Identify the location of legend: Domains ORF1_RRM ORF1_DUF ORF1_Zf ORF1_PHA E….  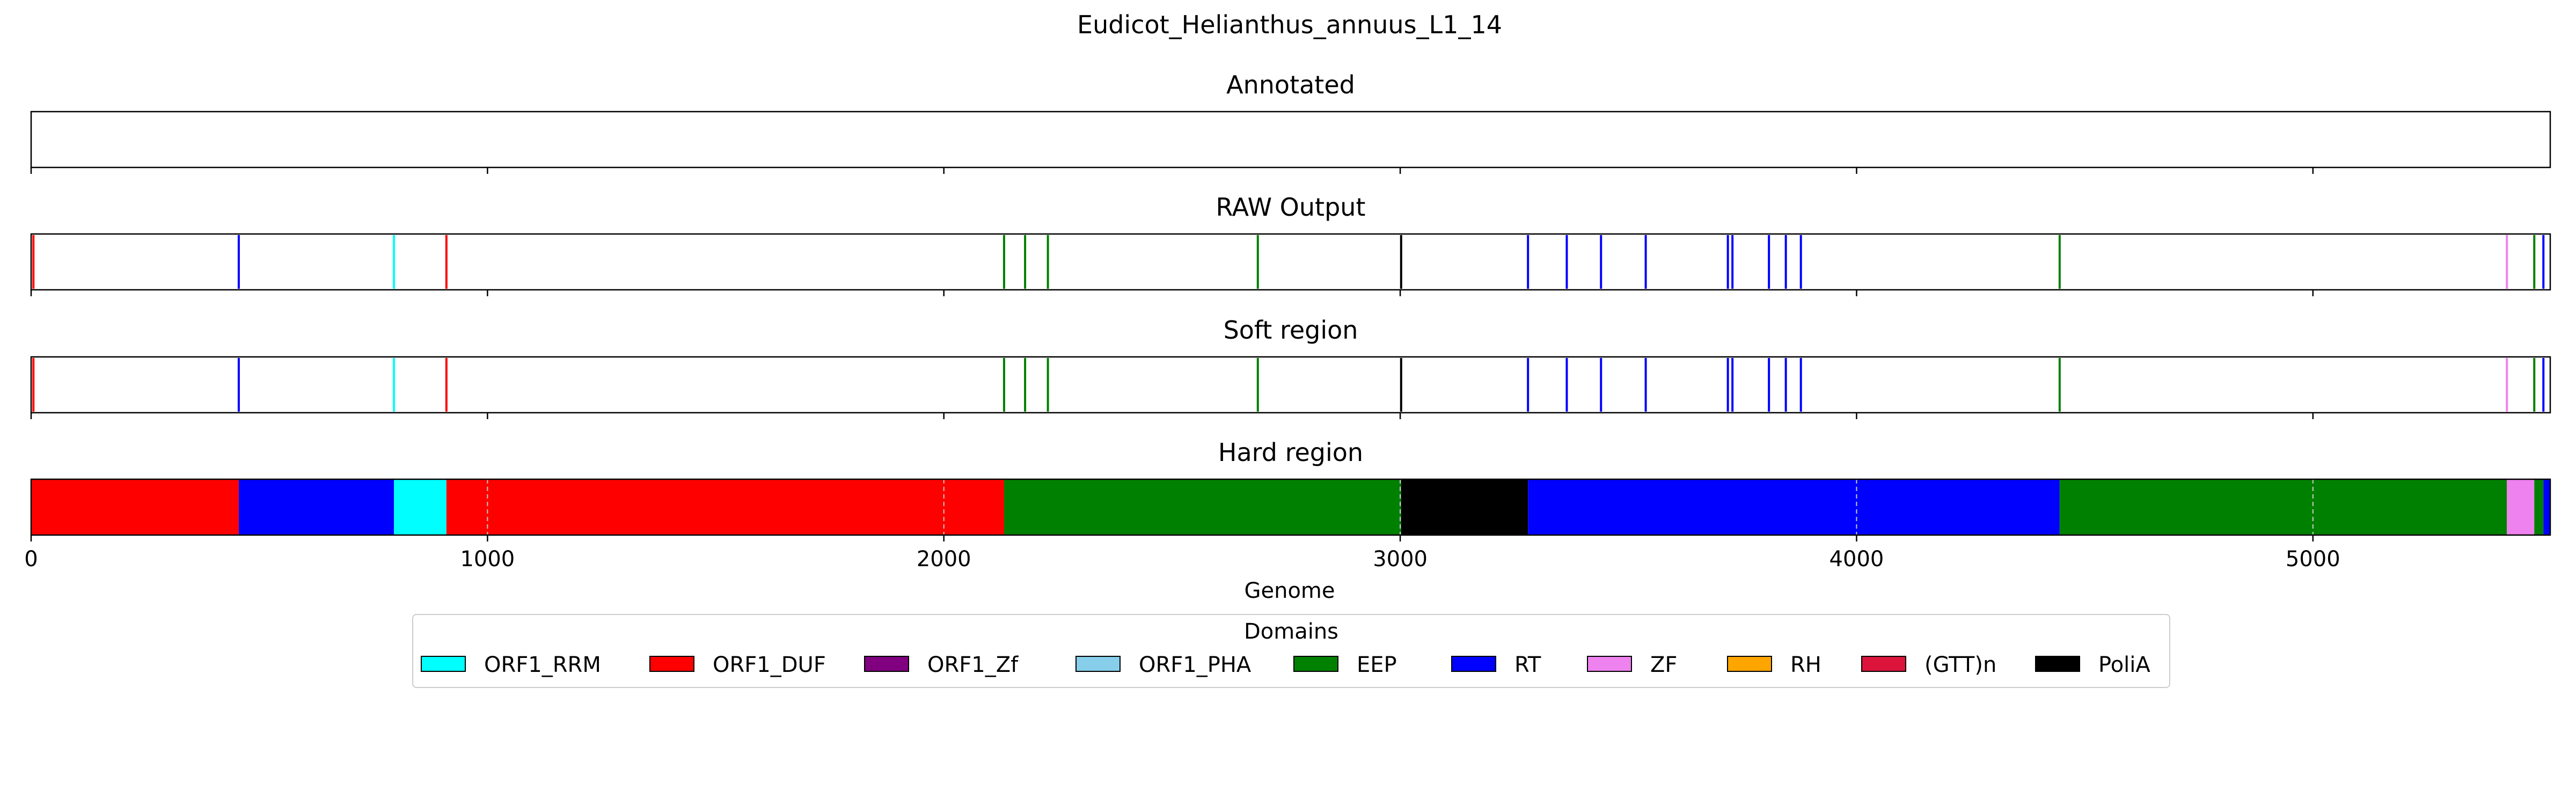
(1291, 651).